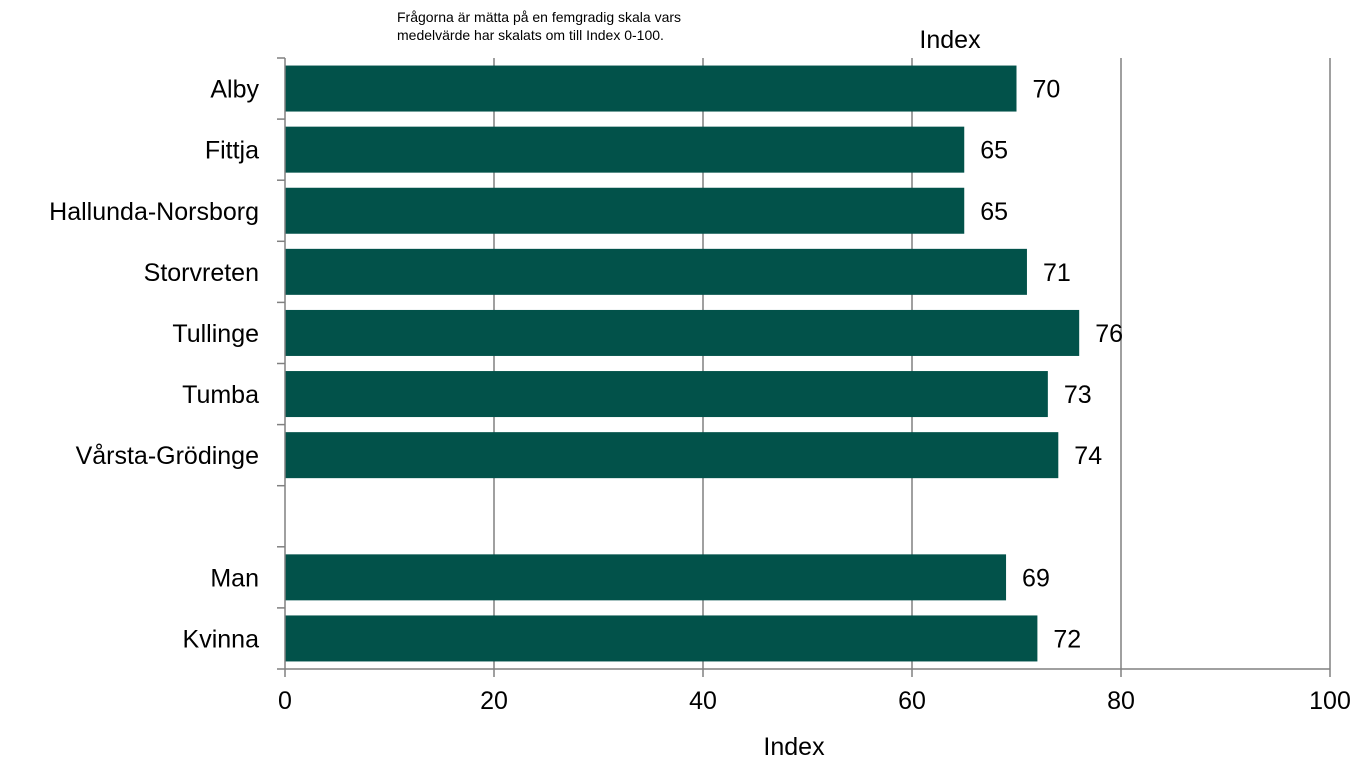  I want to click on x-tick-label: 0, so click(285, 701).